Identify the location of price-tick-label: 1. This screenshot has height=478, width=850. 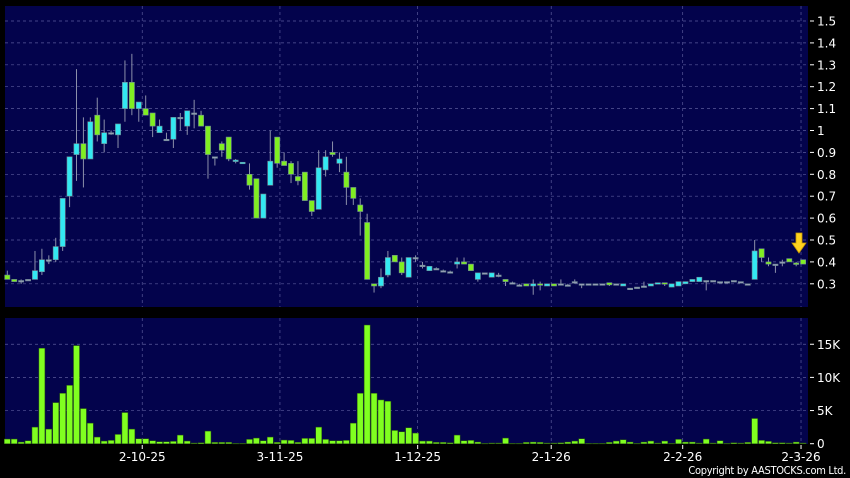
(821, 131).